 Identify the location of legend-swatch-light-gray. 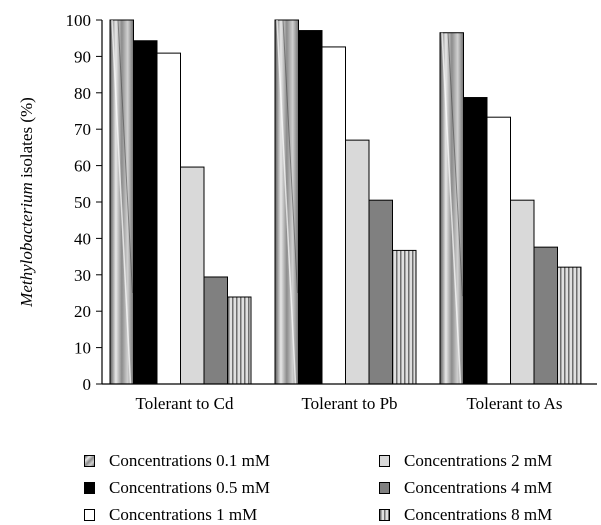
(384, 461).